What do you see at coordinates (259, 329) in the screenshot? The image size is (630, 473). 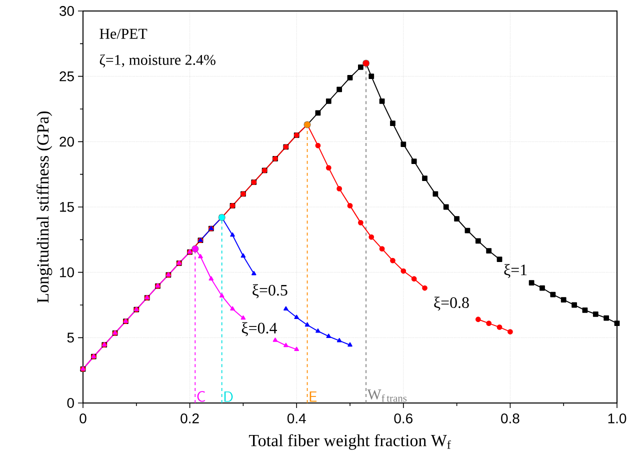 I see `series-label: ξ=0.4` at bounding box center [259, 329].